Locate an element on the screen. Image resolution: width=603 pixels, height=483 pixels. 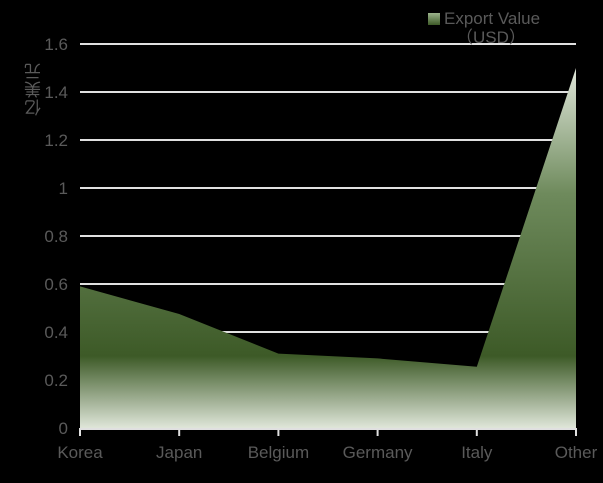
x-tick-label: Germany is located at coordinates (378, 452).